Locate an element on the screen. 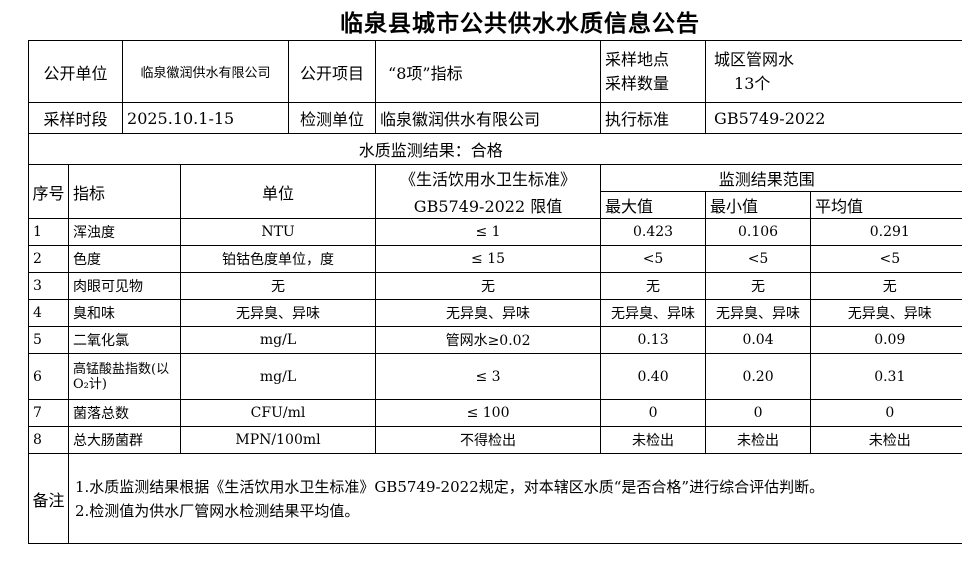  table-row: 1 浑浊度 NTU ≤ 1 0.423 0.106 0.291 is located at coordinates (495, 232).